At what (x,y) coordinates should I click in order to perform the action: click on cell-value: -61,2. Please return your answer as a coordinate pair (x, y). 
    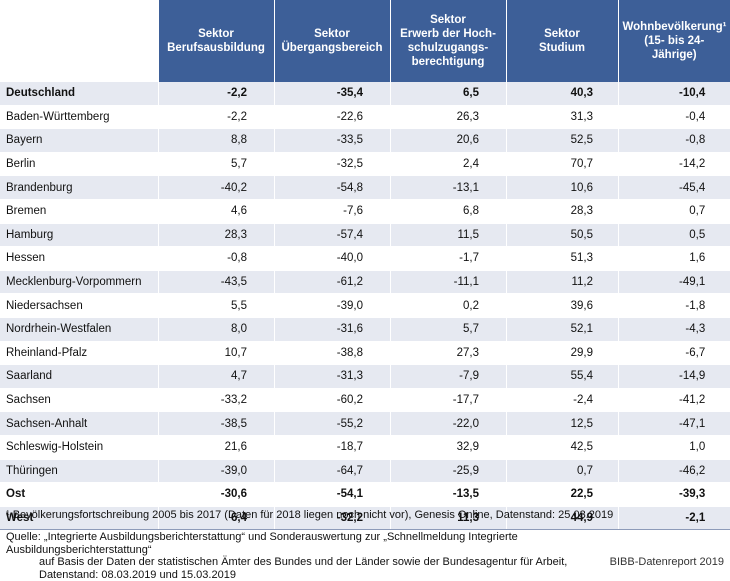
    Looking at the image, I should click on (349, 282).